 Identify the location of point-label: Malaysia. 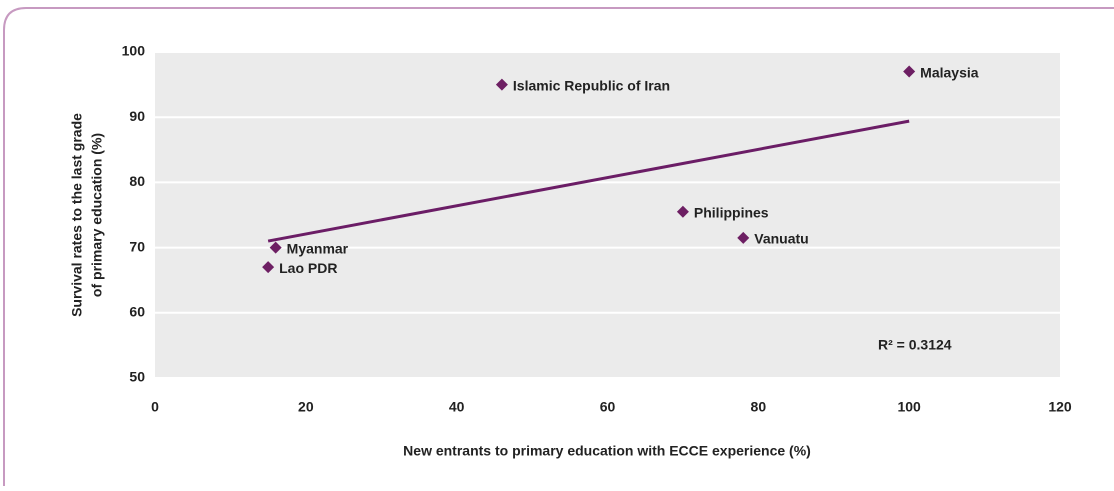
(949, 72).